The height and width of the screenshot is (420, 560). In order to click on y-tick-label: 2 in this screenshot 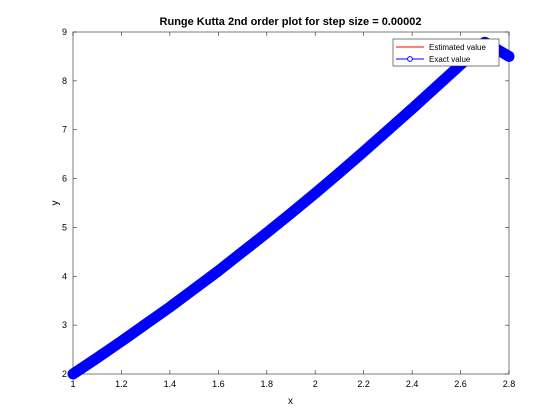, I will do `click(64, 374)`.